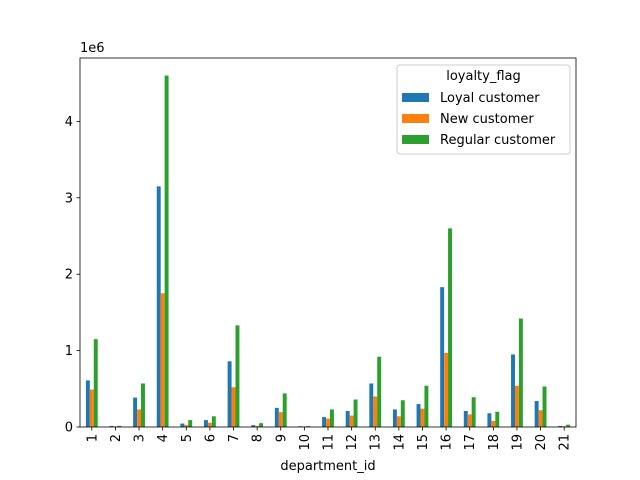  Describe the element at coordinates (182, 425) in the screenshot. I see `bar-5-loyal-customer` at that location.